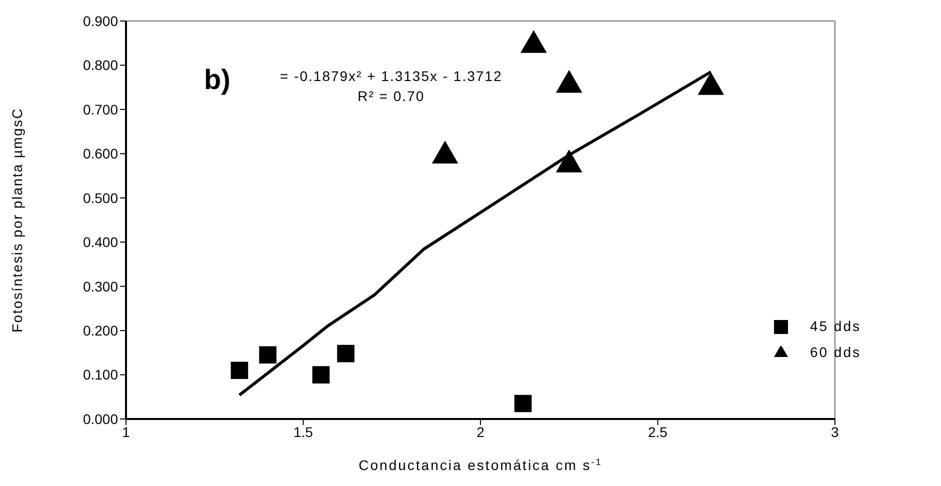 The width and height of the screenshot is (941, 486). I want to click on annotation: b), so click(217, 80).